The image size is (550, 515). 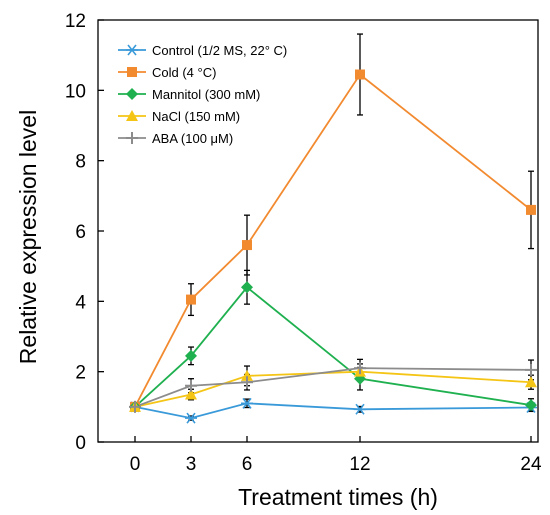 I want to click on legend-label: ABA (100 μM), so click(x=192, y=138).